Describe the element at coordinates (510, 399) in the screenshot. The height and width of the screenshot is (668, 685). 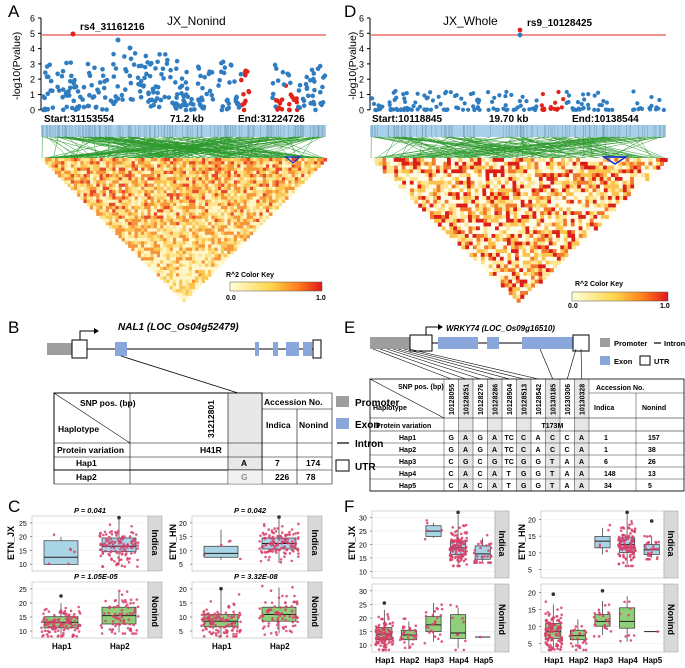
I see `e-snp-id: 10128504` at that location.